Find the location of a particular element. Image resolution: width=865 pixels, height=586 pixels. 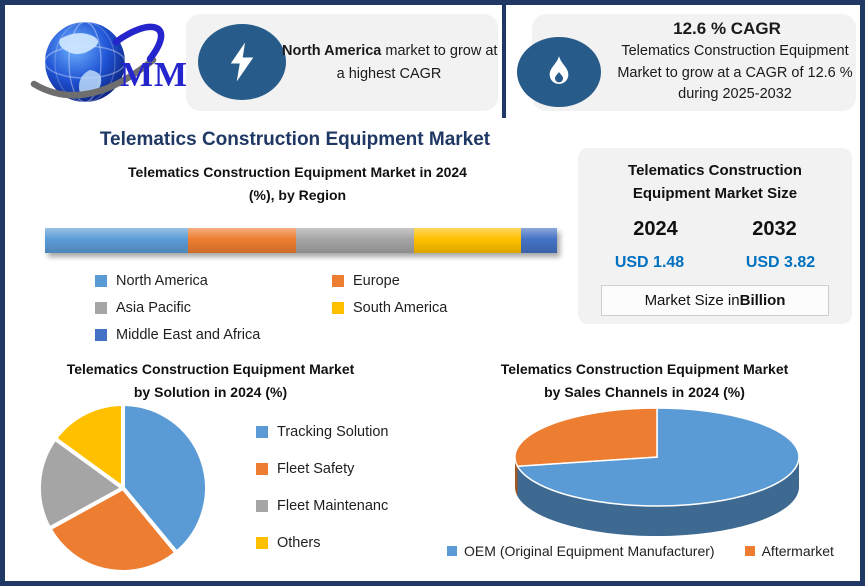

legend-item: Aftermarket is located at coordinates (789, 551).